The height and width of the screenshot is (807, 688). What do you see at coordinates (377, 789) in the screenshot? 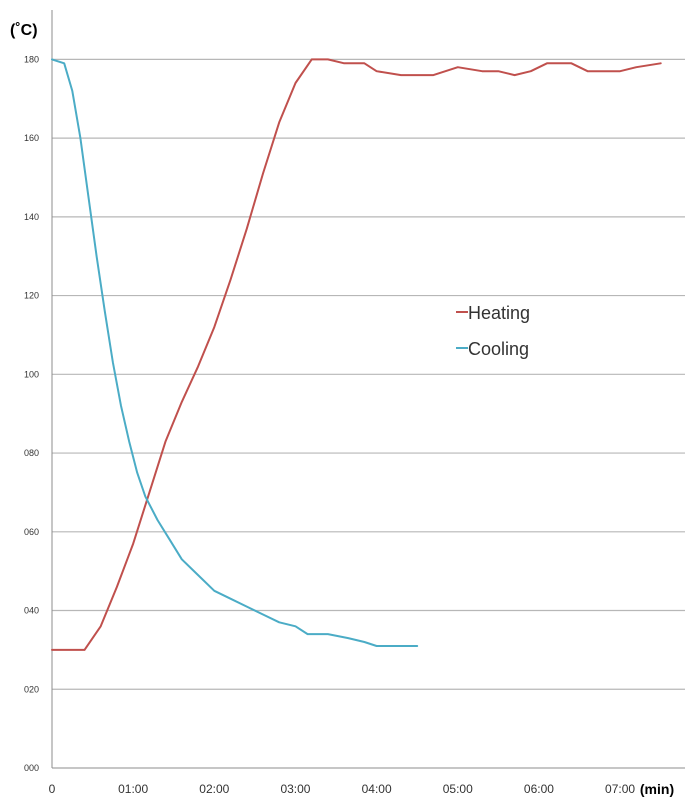
I see `x-tick-label: 04:00` at bounding box center [377, 789].